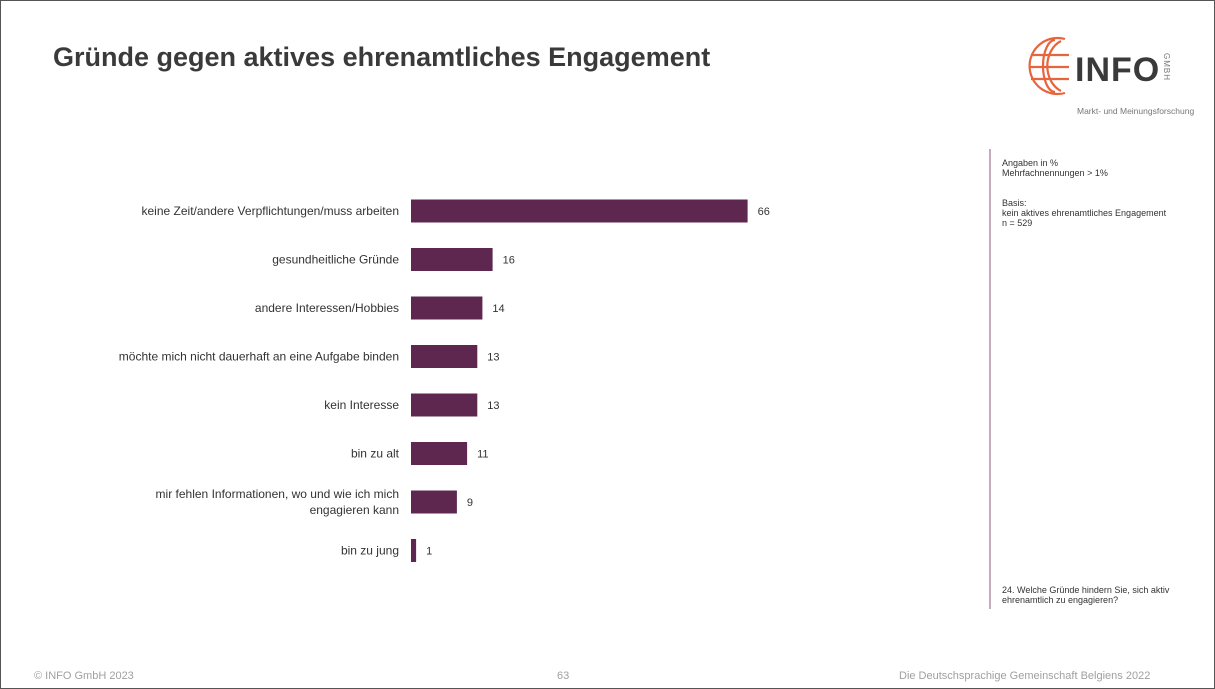 The width and height of the screenshot is (1215, 689). What do you see at coordinates (764, 212) in the screenshot?
I see `data-label: 66` at bounding box center [764, 212].